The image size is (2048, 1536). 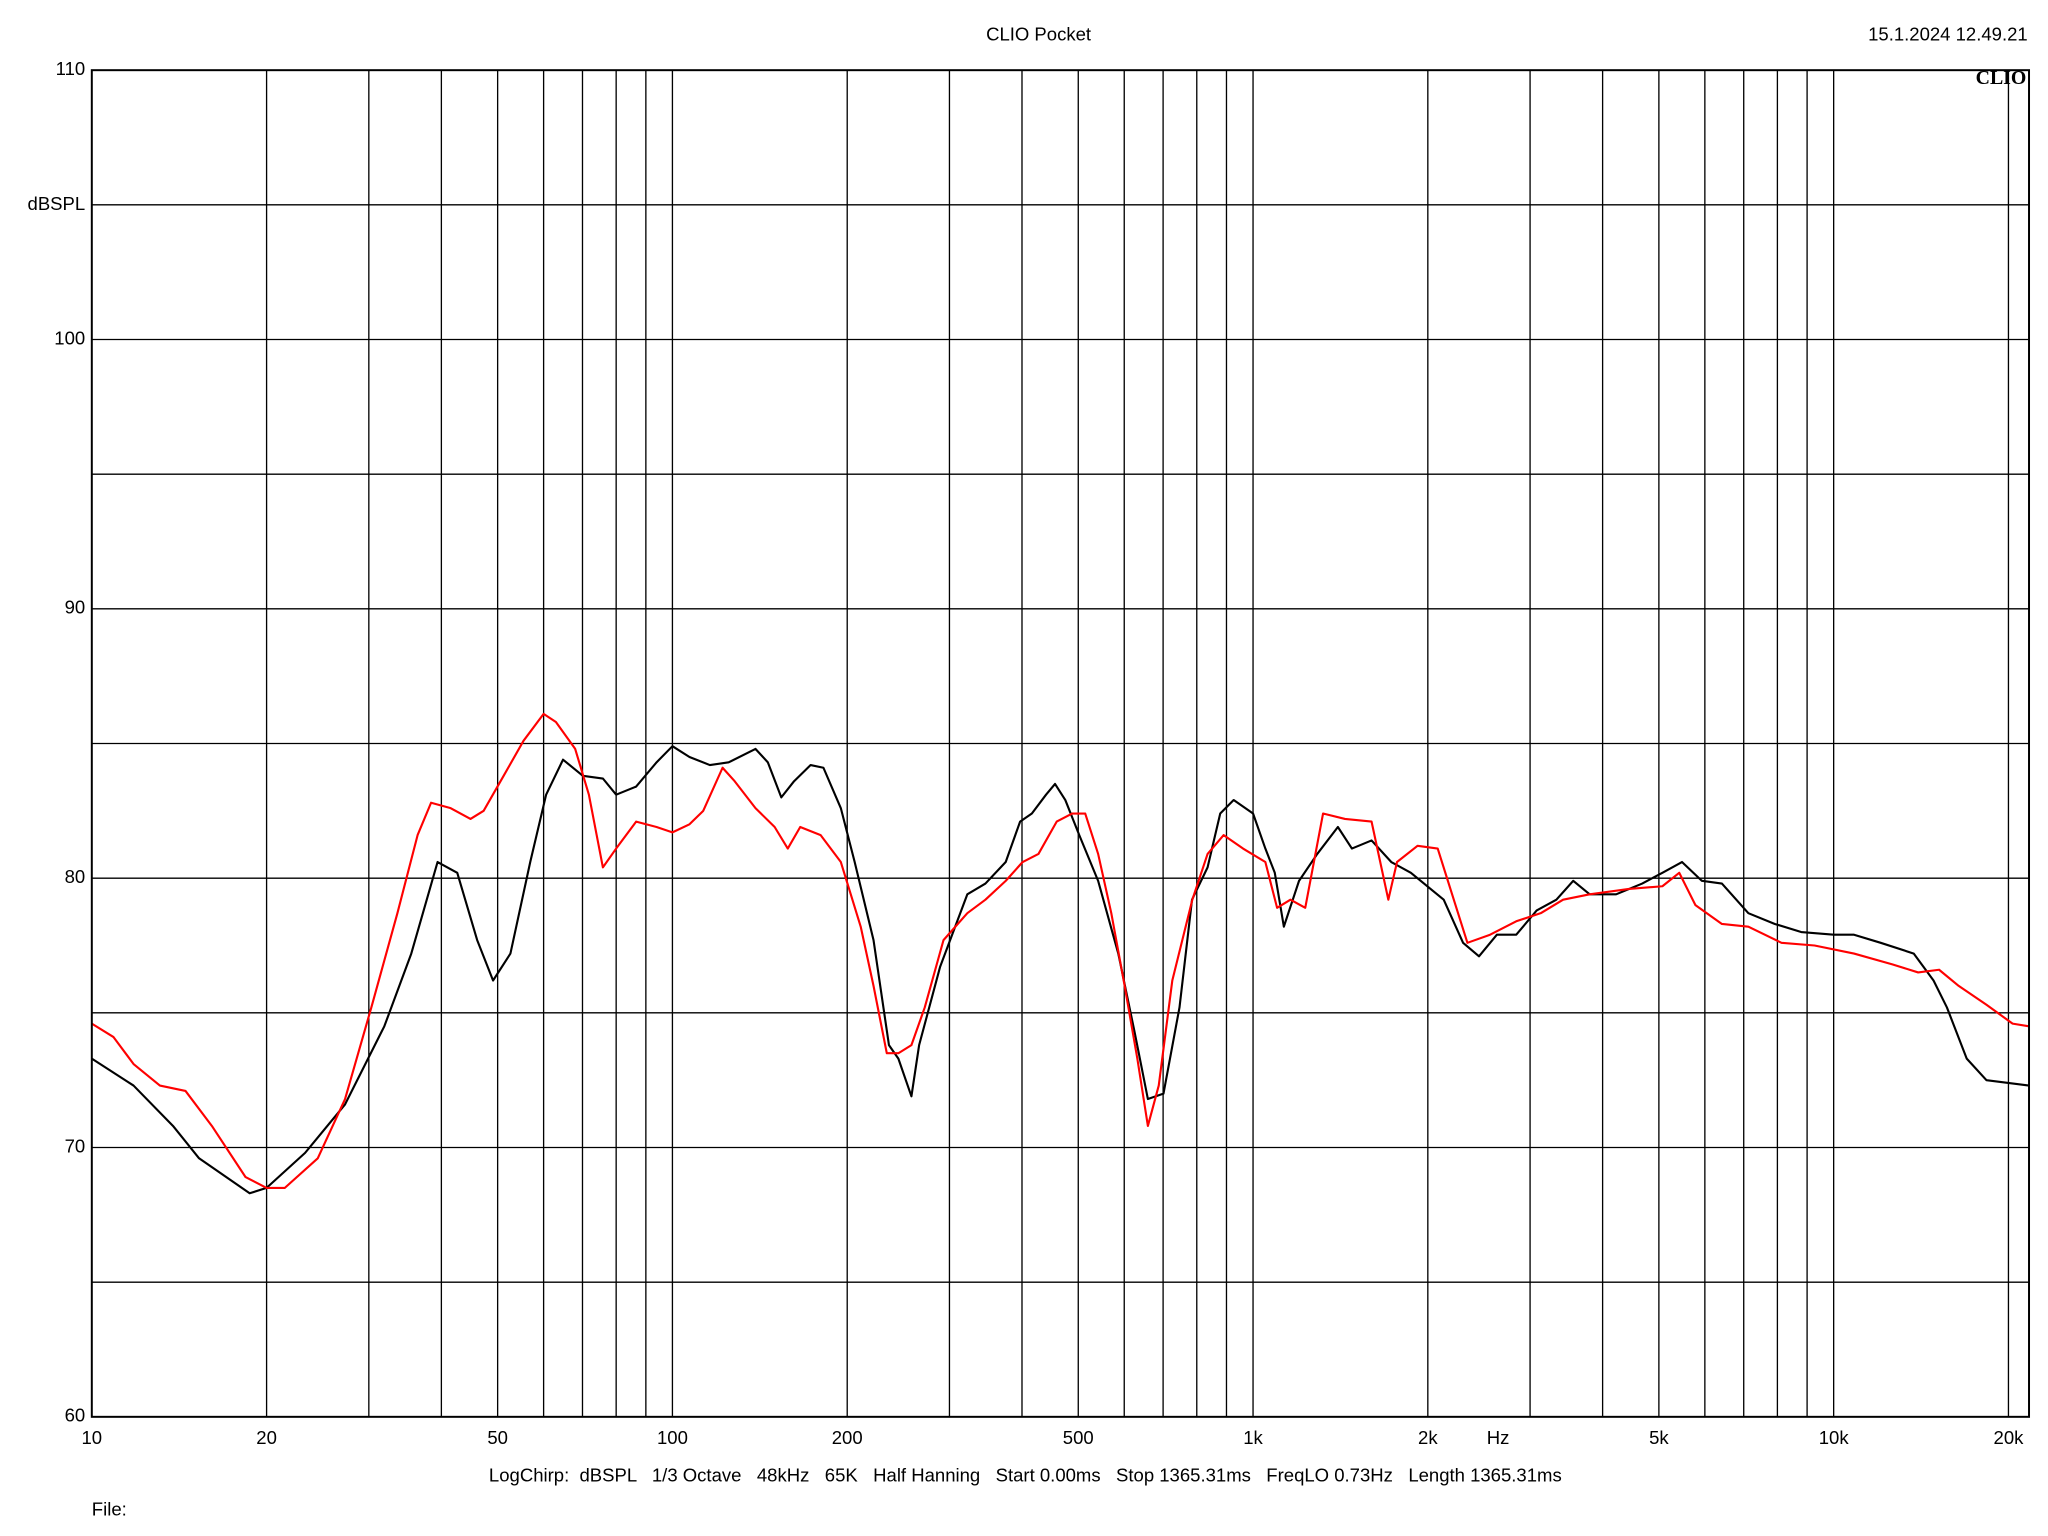 What do you see at coordinates (847, 1437) in the screenshot?
I see `x-tick-label: 200` at bounding box center [847, 1437].